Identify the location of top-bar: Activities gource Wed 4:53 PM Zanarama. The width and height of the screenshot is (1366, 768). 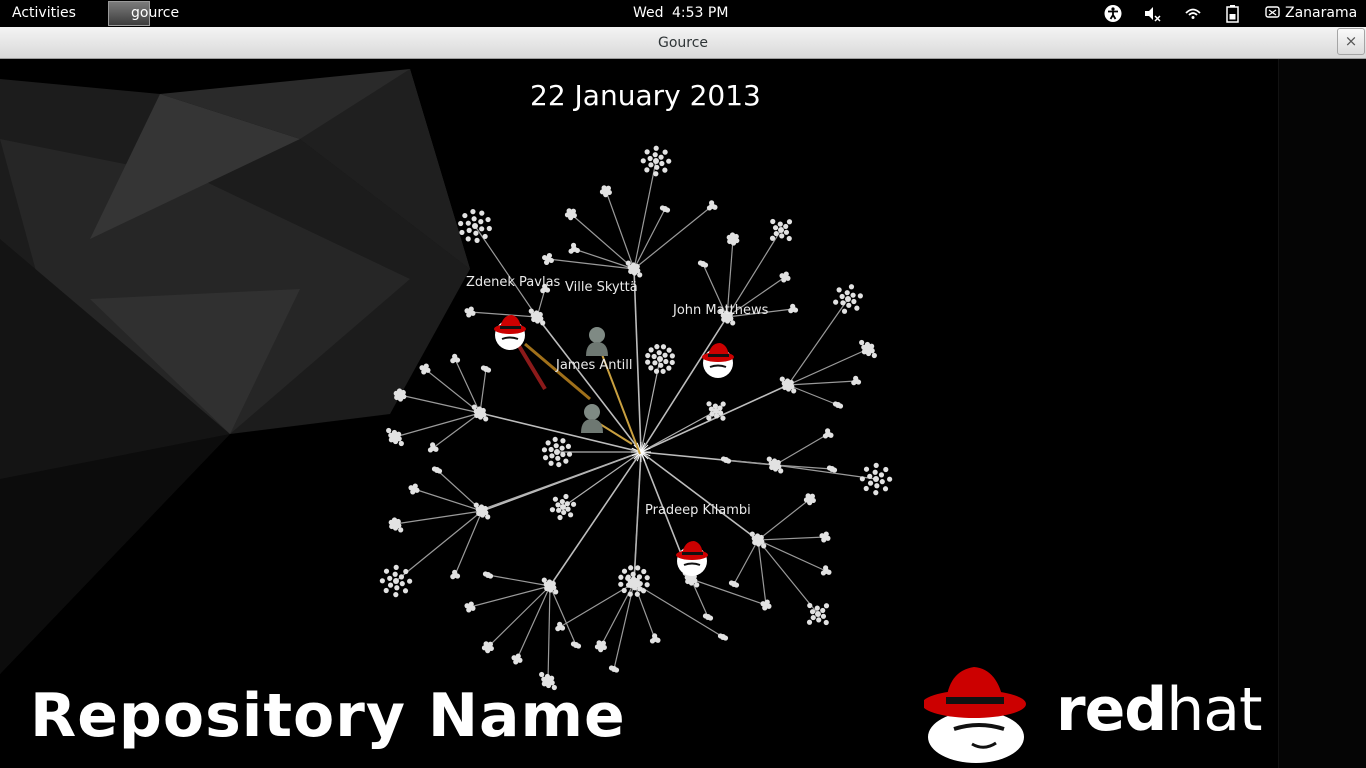
(683, 13).